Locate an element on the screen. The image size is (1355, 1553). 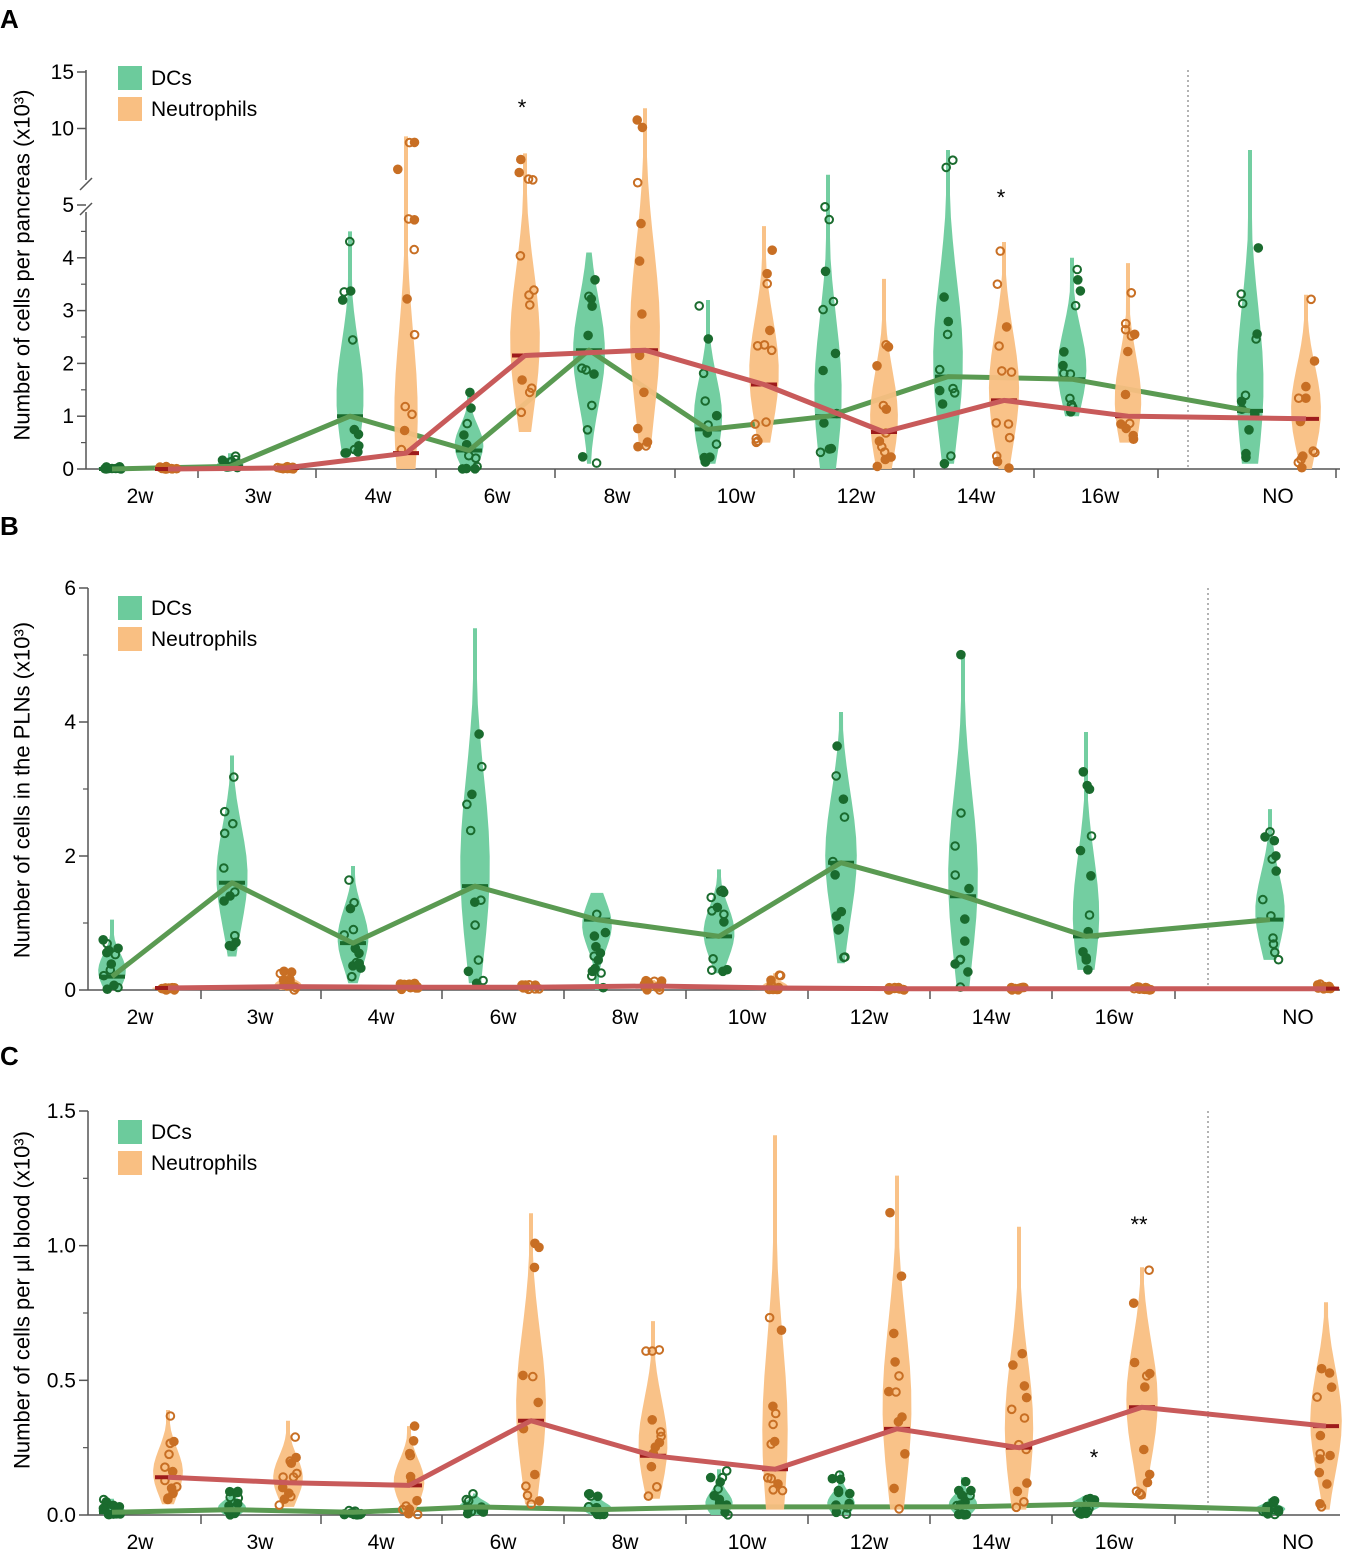
violin-10w is located at coordinates (775, 1322).